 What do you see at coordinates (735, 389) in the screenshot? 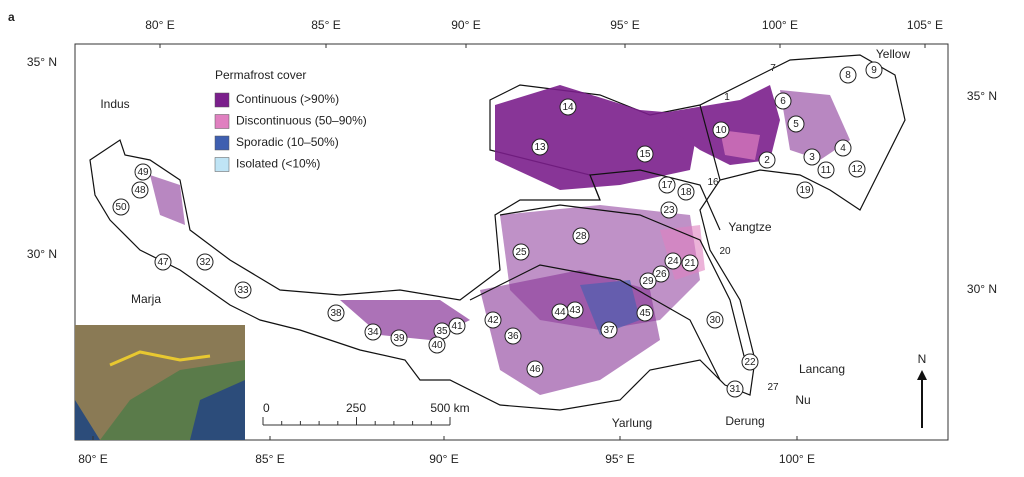
I see `station-label: 31` at bounding box center [735, 389].